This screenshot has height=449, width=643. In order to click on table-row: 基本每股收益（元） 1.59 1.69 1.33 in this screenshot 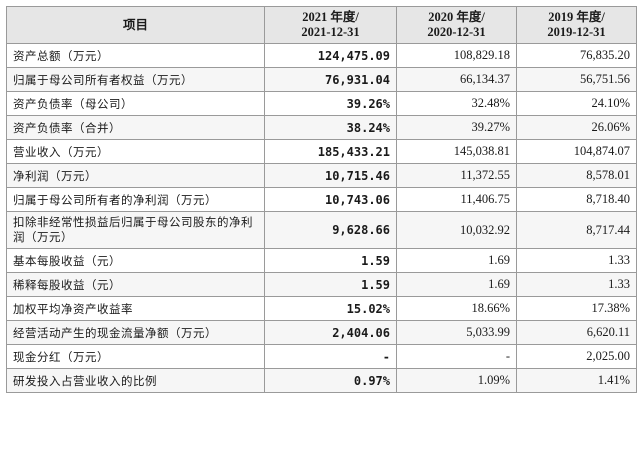, I will do `click(321, 260)`.